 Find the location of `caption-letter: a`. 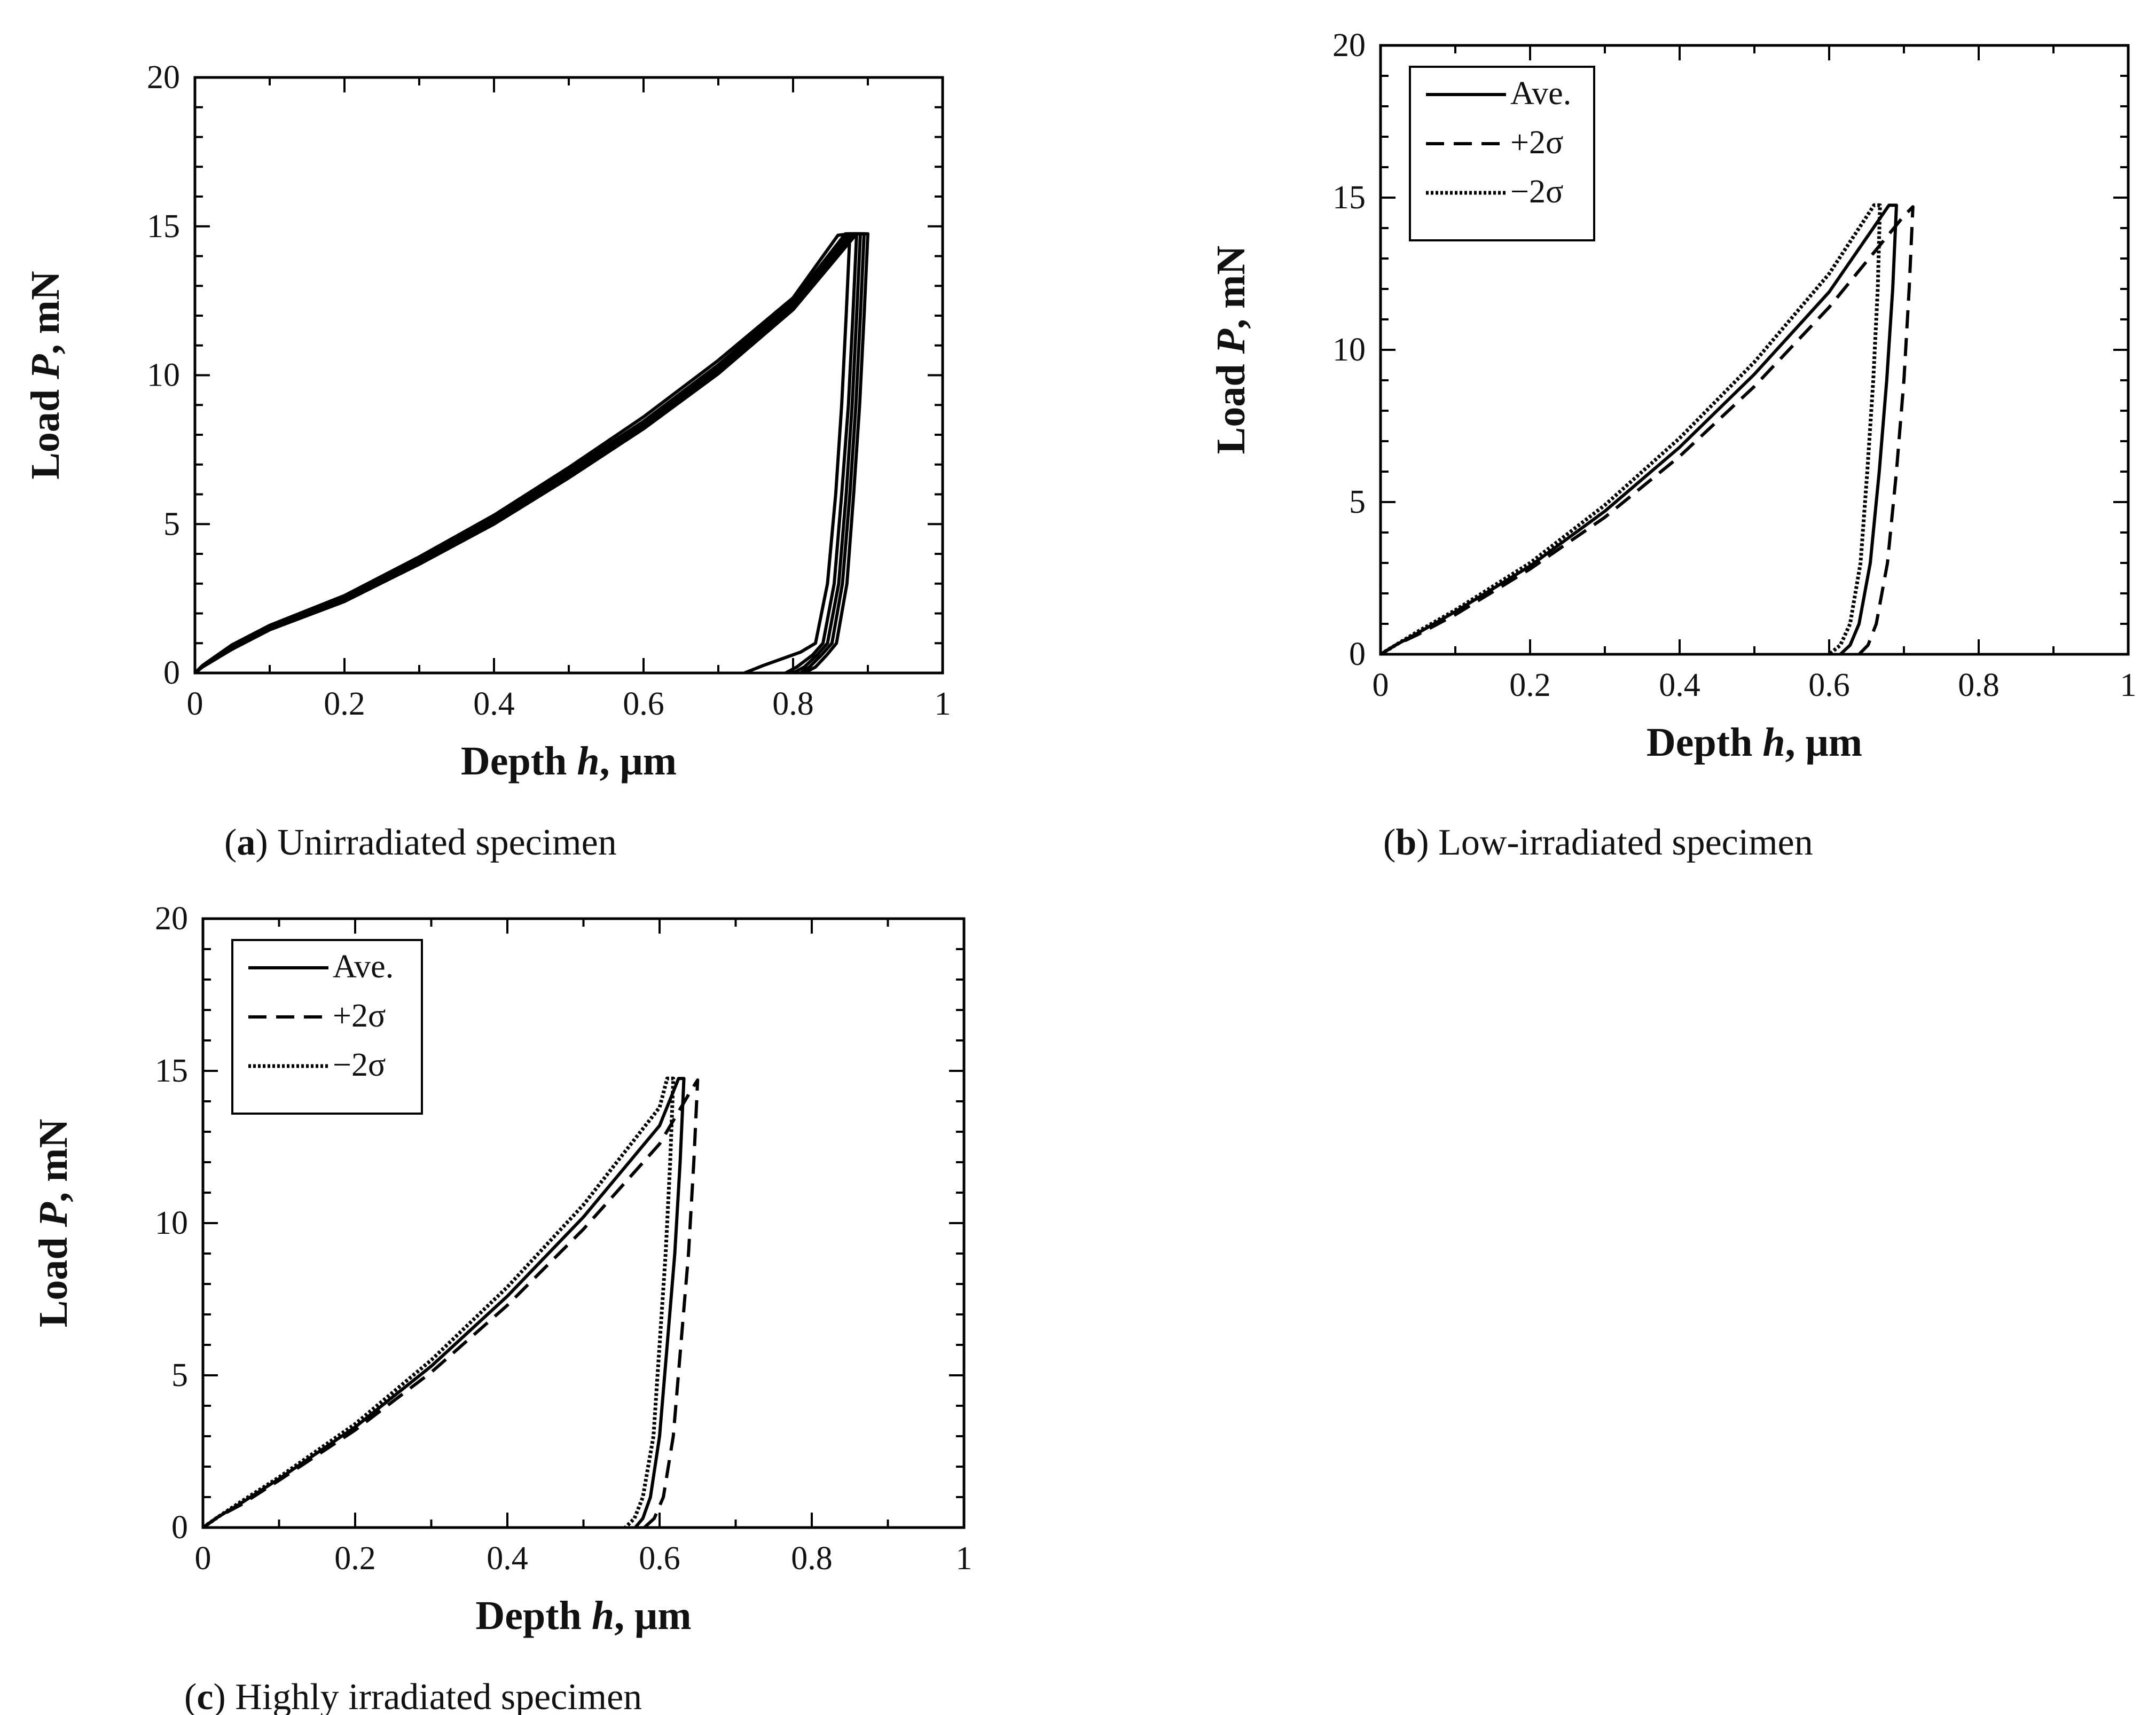

caption-letter: a is located at coordinates (246, 842).